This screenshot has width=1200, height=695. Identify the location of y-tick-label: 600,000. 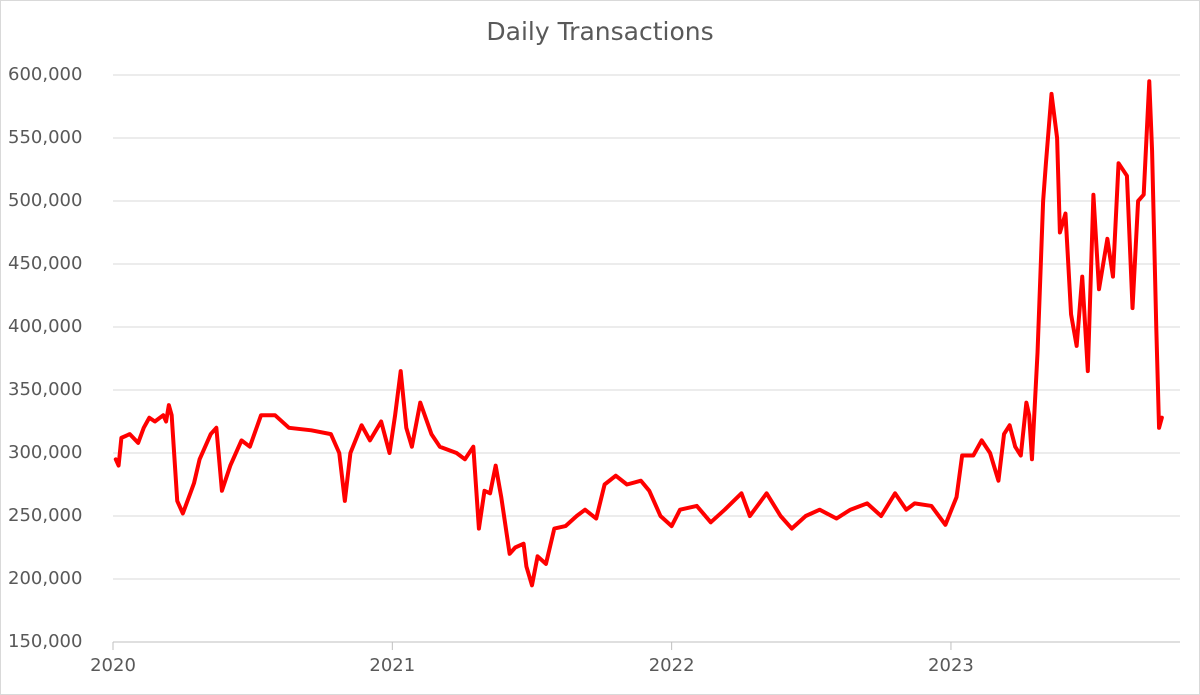
(45, 74).